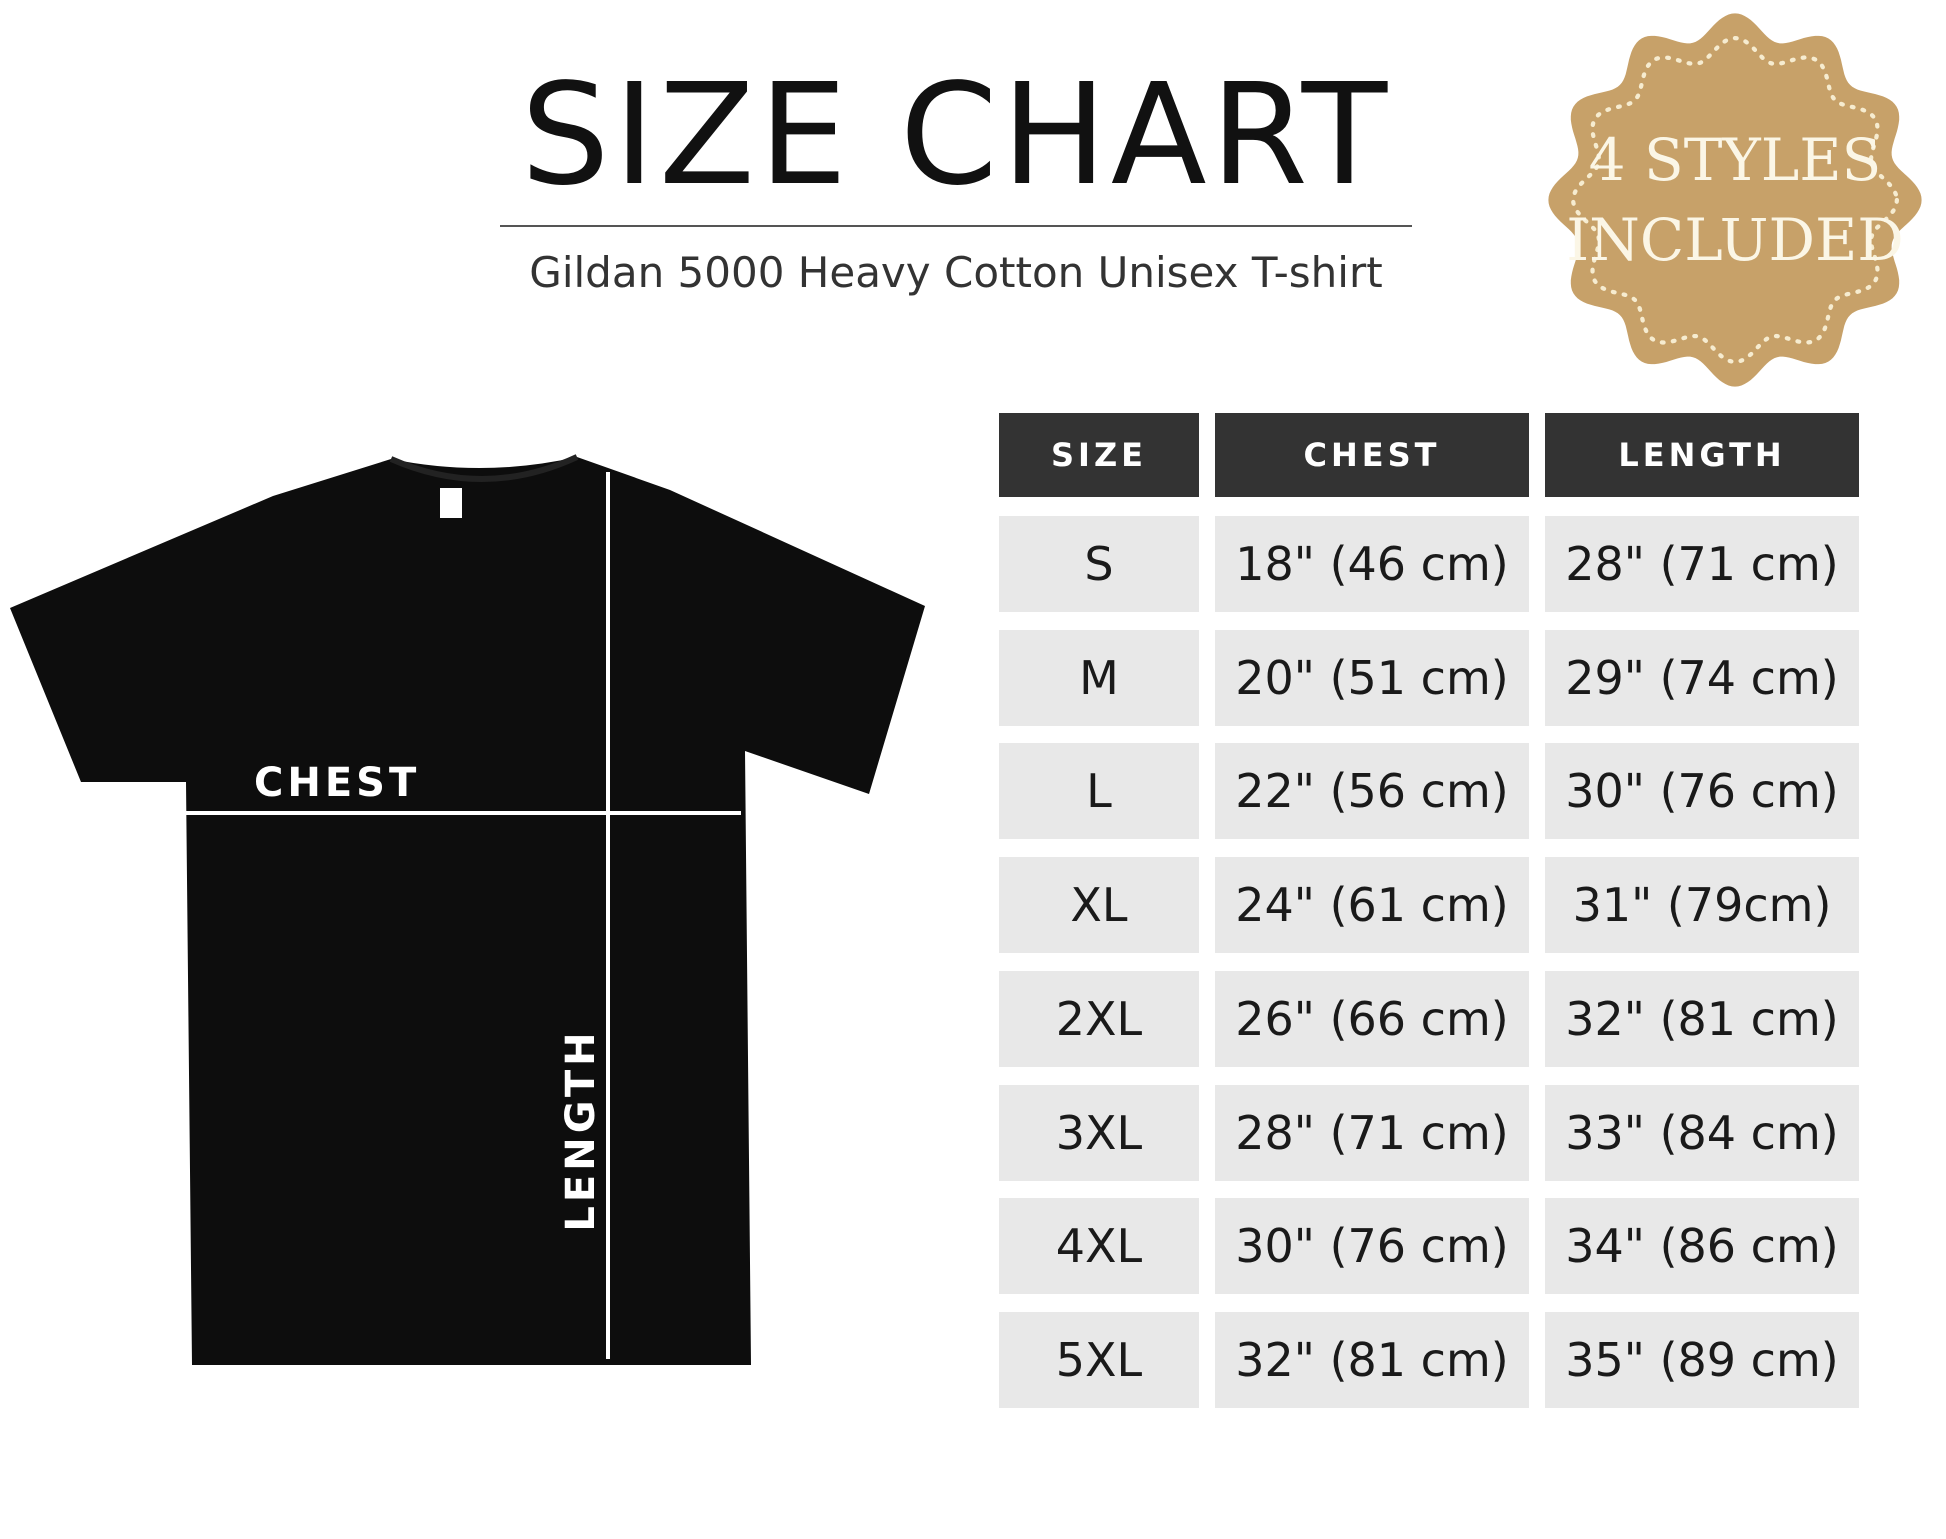 This screenshot has height=1539, width=1946. What do you see at coordinates (1372, 1246) in the screenshot?
I see `cell-chest: 30" (76 cm)` at bounding box center [1372, 1246].